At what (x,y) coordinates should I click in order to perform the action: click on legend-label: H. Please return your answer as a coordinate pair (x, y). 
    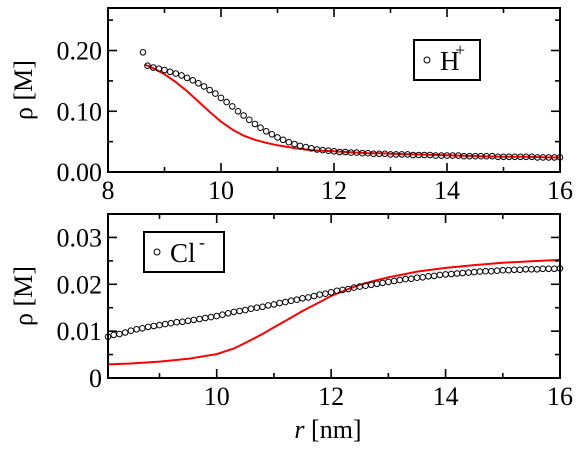
    Looking at the image, I should click on (450, 61).